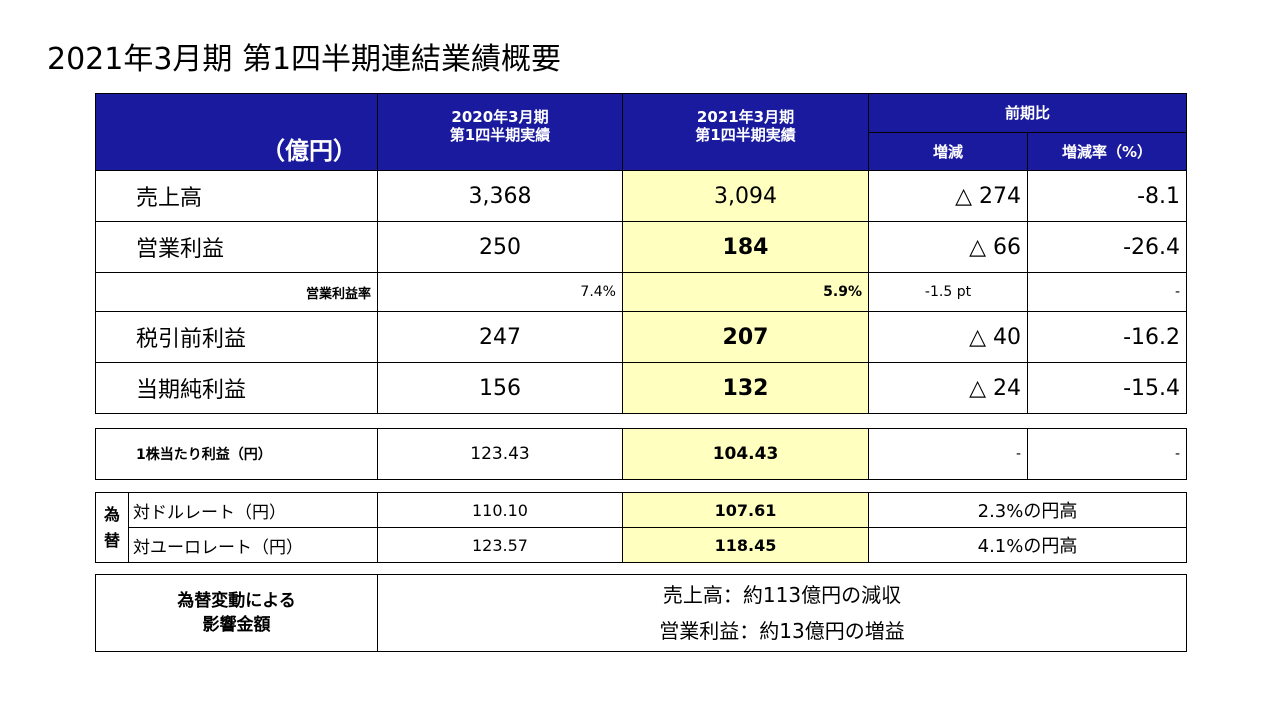 Image resolution: width=1281 pixels, height=720 pixels. What do you see at coordinates (1107, 151) in the screenshot?
I see `rate-header: 増減率（%）` at bounding box center [1107, 151].